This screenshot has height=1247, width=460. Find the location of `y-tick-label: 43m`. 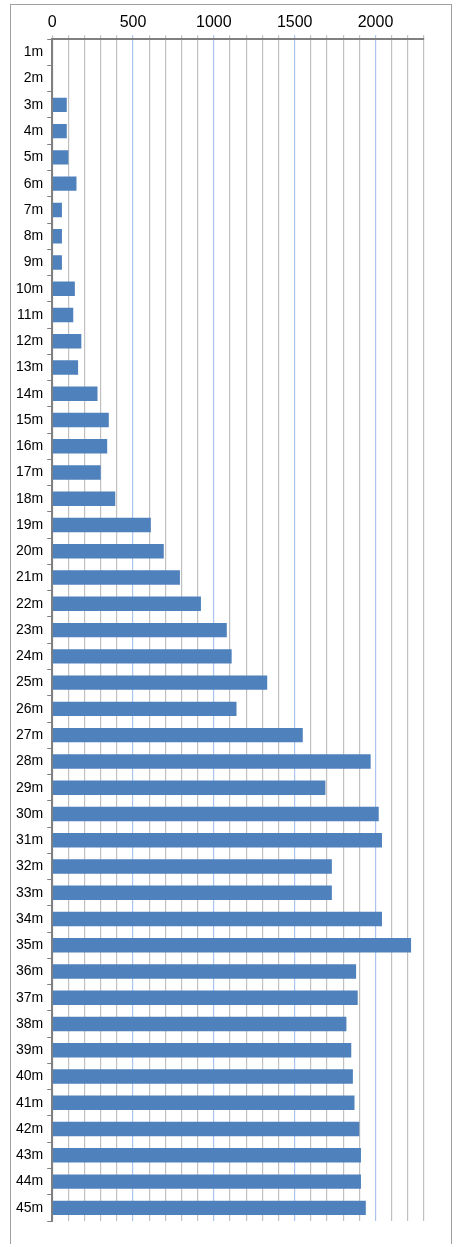

y-tick-label: 43m is located at coordinates (30, 1154).